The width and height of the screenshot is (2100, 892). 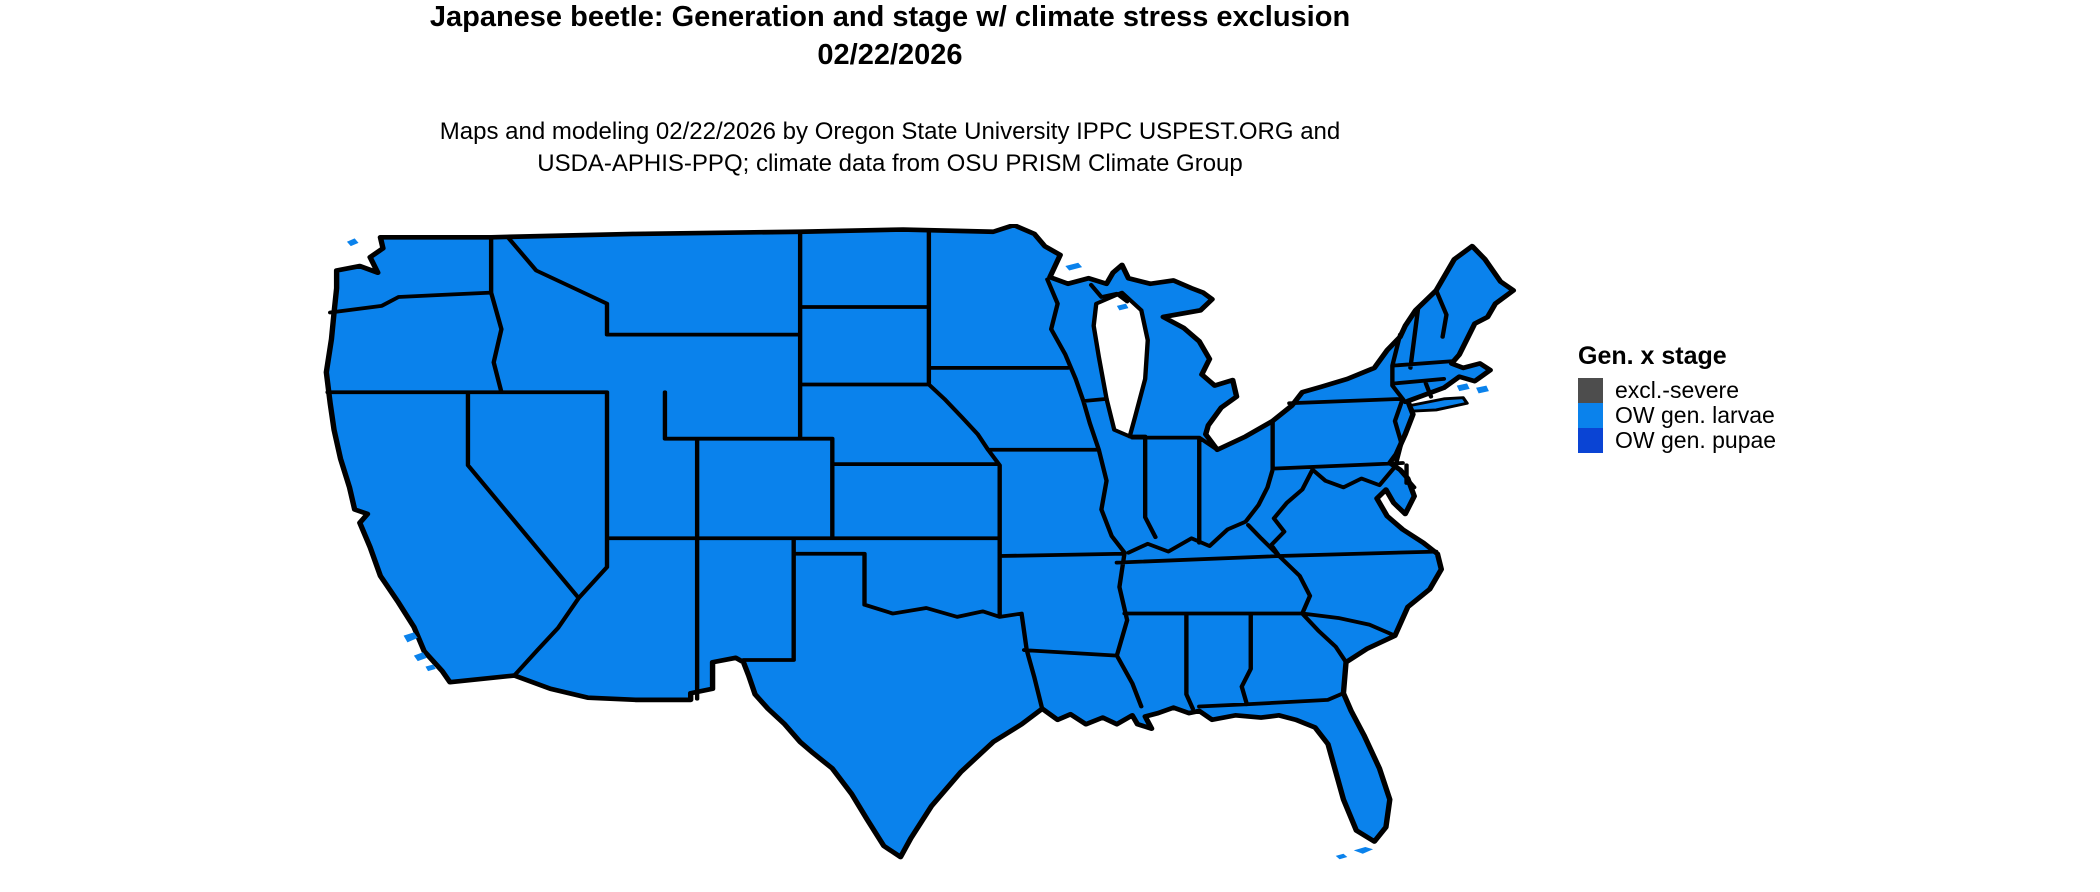 I want to click on legend-label-ow-gen-pupae: OW gen. pupae, so click(x=1696, y=440).